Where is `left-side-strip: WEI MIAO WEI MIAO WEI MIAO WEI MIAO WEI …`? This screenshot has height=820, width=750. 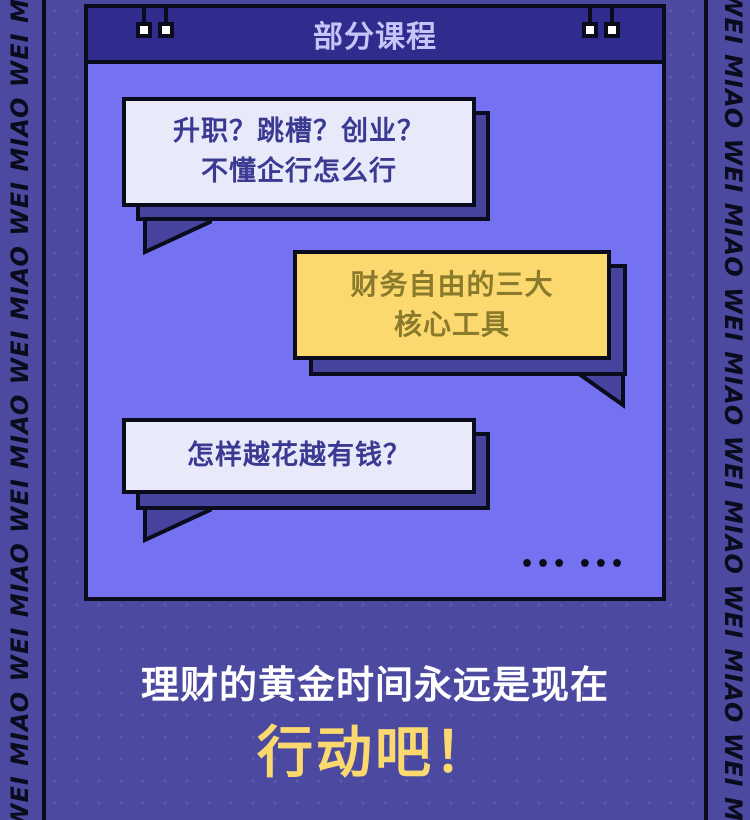
left-side-strip: WEI MIAO WEI MIAO WEI MIAO WEI MIAO WEI … is located at coordinates (23, 410).